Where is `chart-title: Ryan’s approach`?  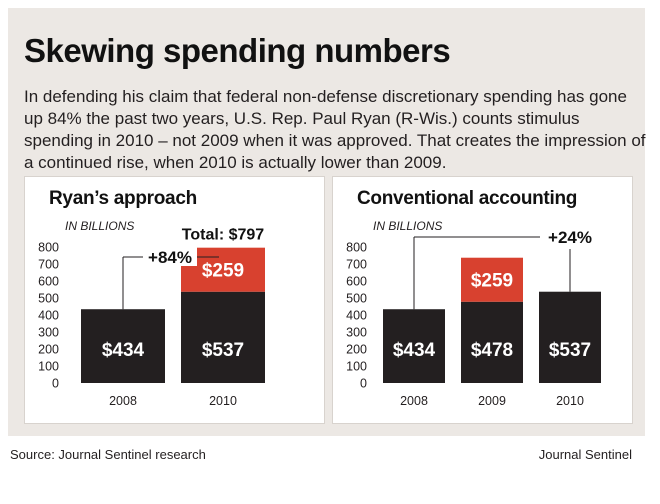 chart-title: Ryan’s approach is located at coordinates (123, 198).